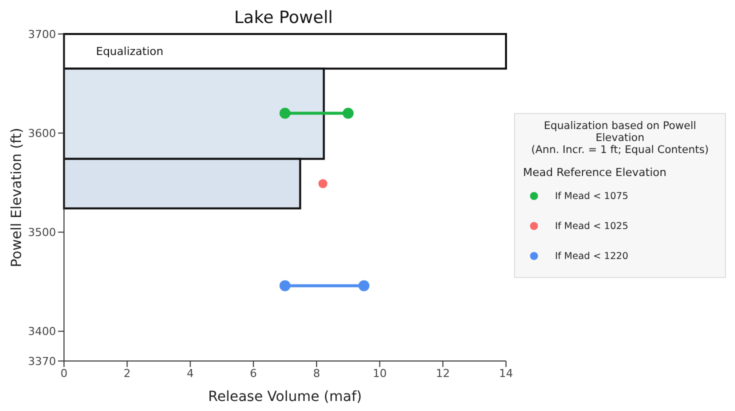 This screenshot has height=411, width=735. I want to click on band-label: Equalization, so click(130, 51).